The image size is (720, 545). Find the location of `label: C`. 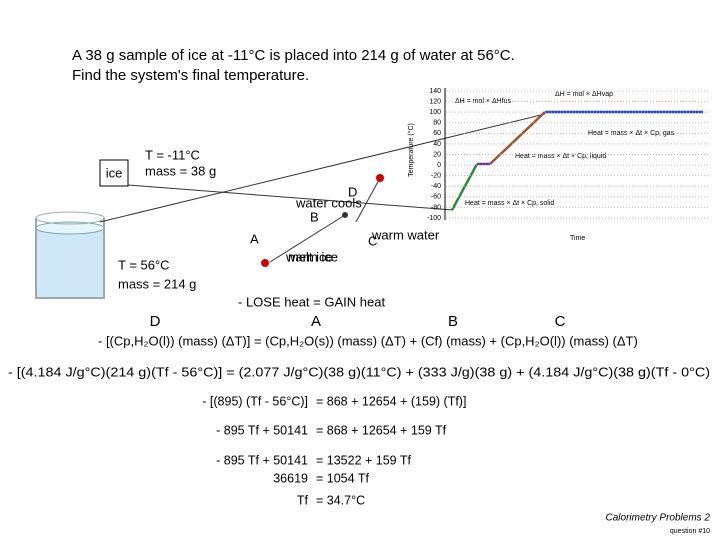

label: C is located at coordinates (372, 240).